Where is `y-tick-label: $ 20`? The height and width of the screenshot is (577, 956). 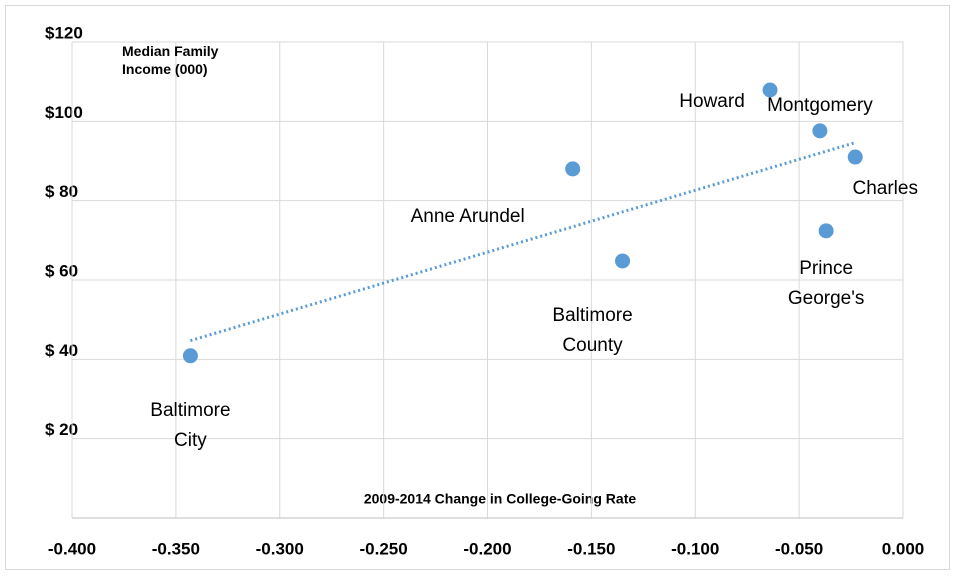 y-tick-label: $ 20 is located at coordinates (61, 429).